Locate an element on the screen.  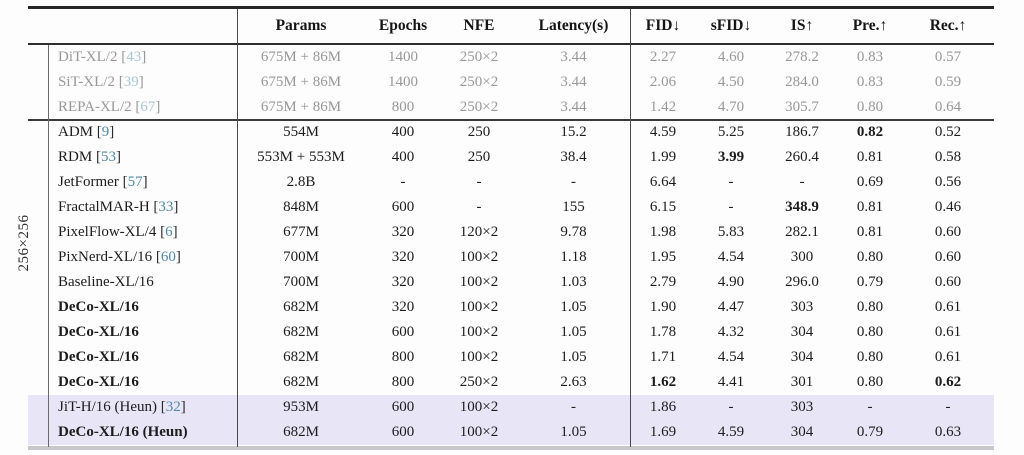
model-label: SiT-XL/2 [39] is located at coordinates (101, 82).